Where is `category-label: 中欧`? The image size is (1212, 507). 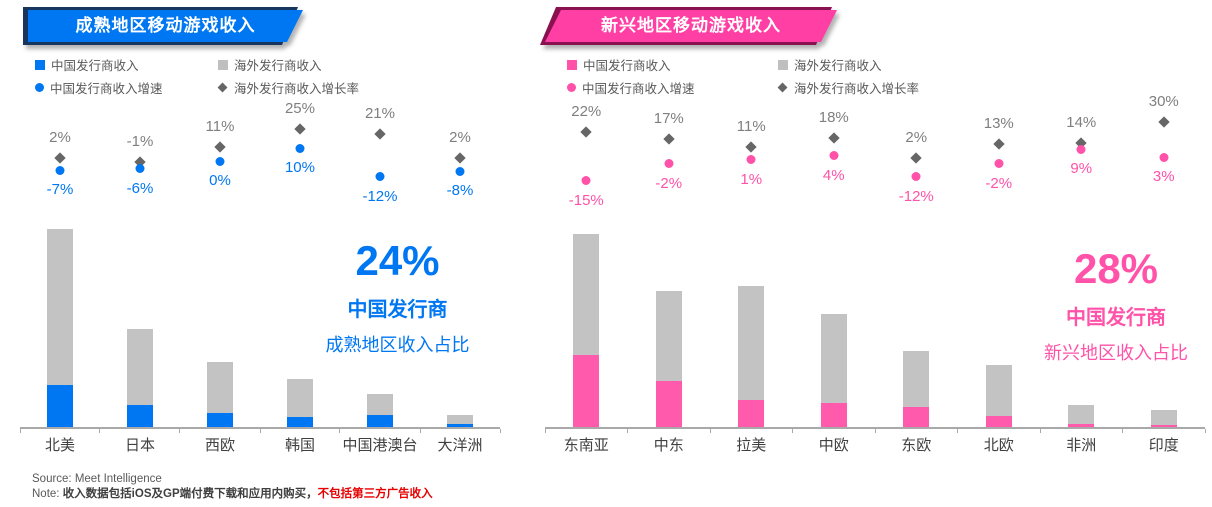
category-label: 中欧 is located at coordinates (833, 445).